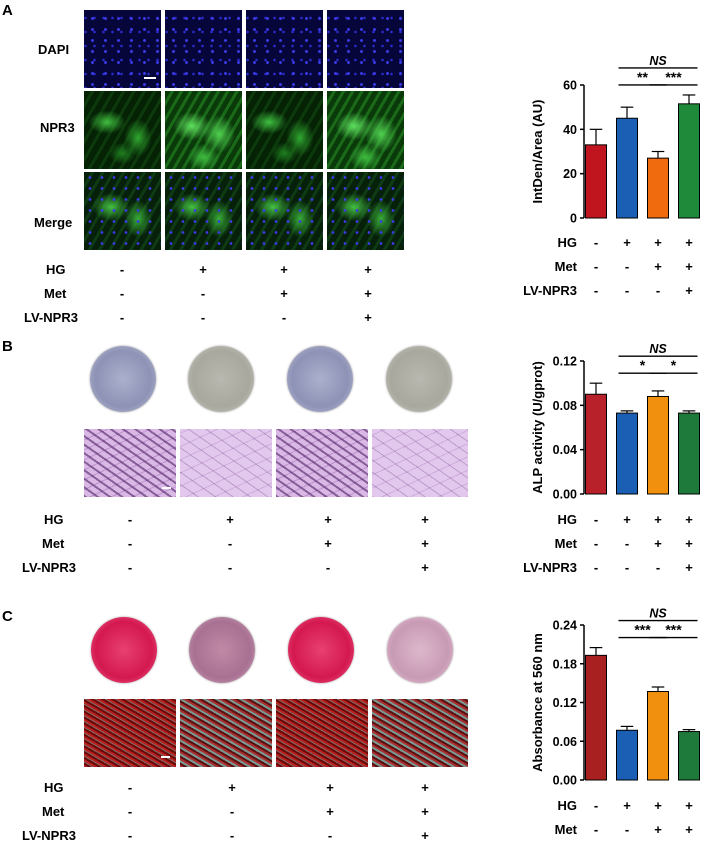 The height and width of the screenshot is (848, 710). What do you see at coordinates (642, 77) in the screenshot?
I see `significance-label: **` at bounding box center [642, 77].